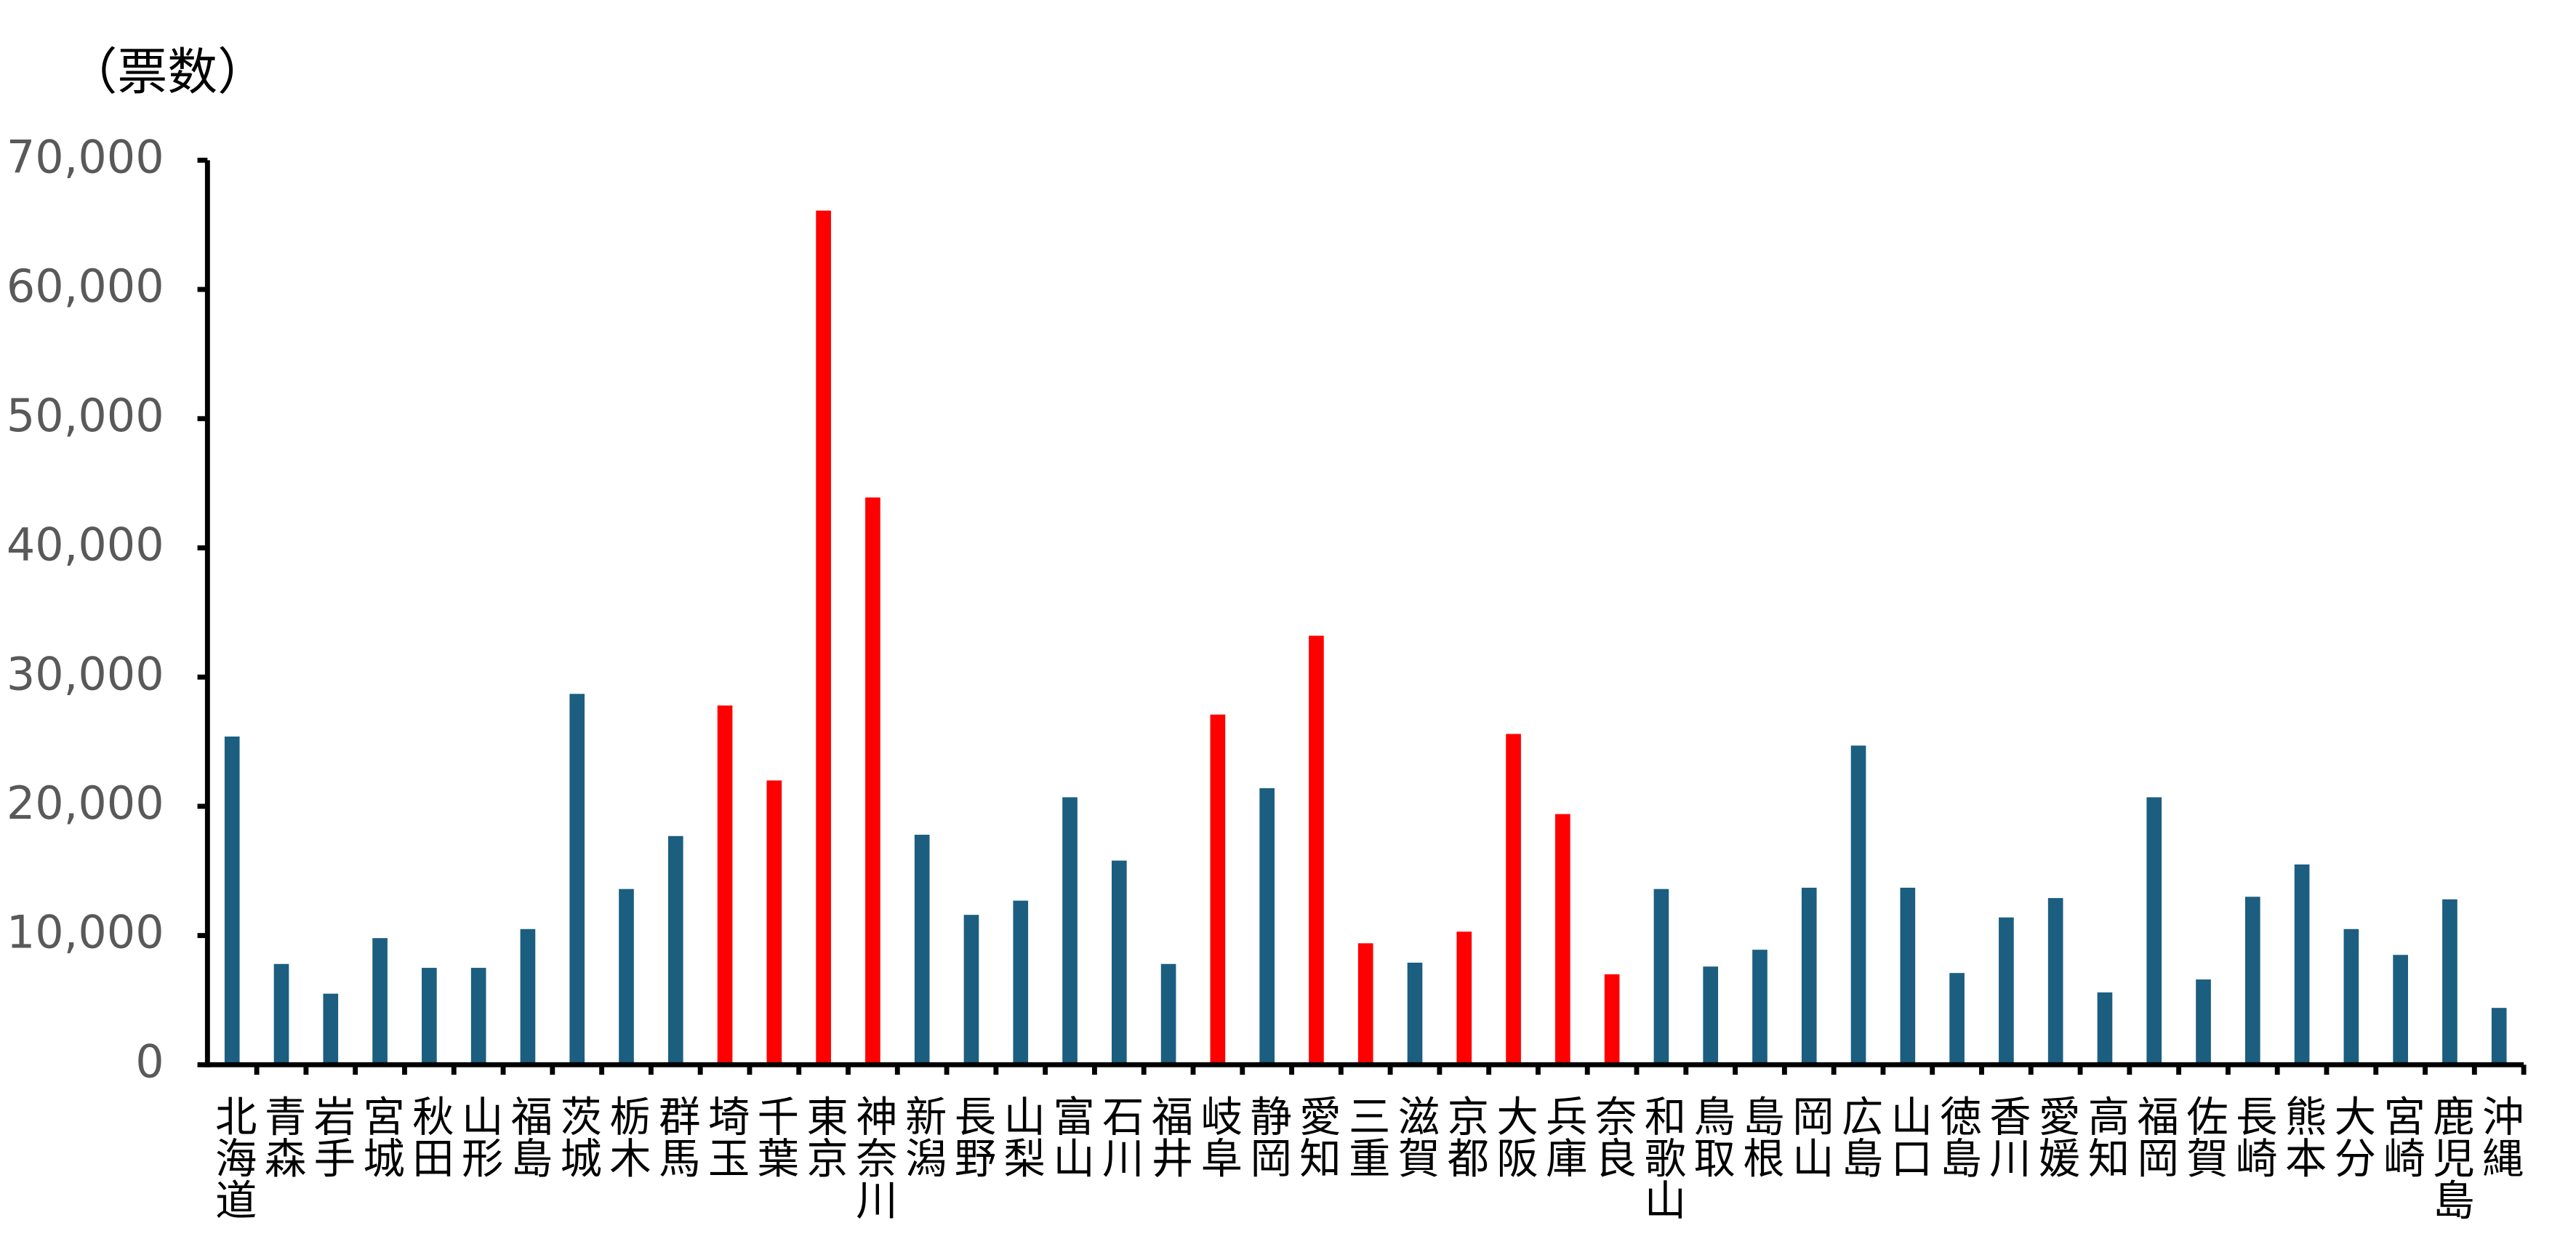 The height and width of the screenshot is (1255, 2576). What do you see at coordinates (527, 1137) in the screenshot?
I see `x-tick-label: 福島` at bounding box center [527, 1137].